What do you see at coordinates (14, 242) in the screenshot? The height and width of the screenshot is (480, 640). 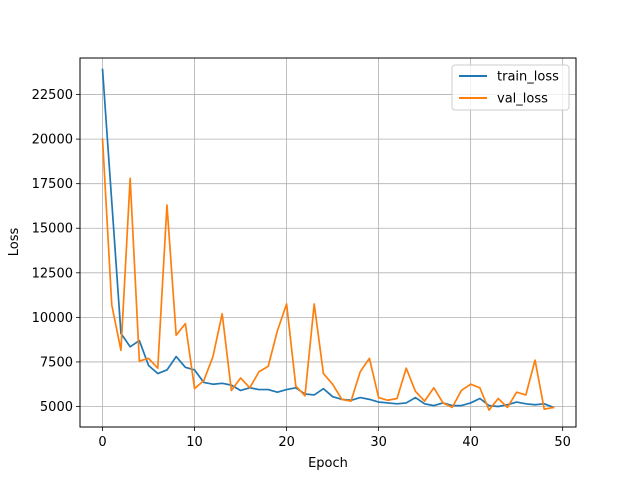 I see `y-axis-label: Loss` at bounding box center [14, 242].